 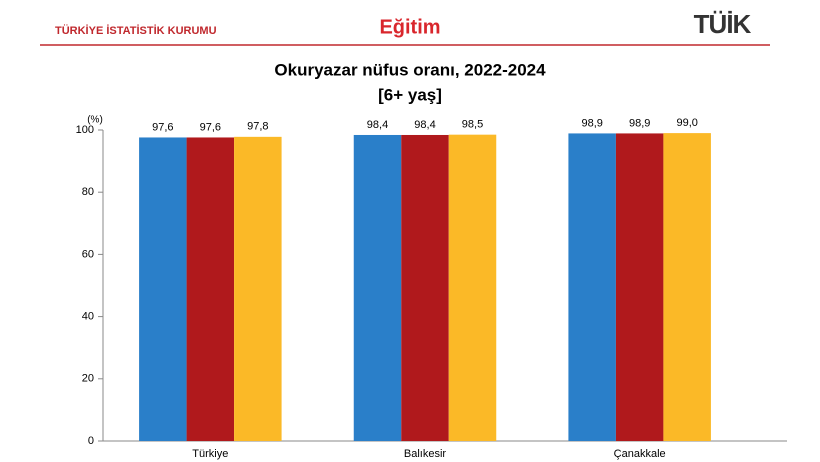 What do you see at coordinates (410, 69) in the screenshot?
I see `chart-title: Okuryazar nüfus oranı, 2022-2024` at bounding box center [410, 69].